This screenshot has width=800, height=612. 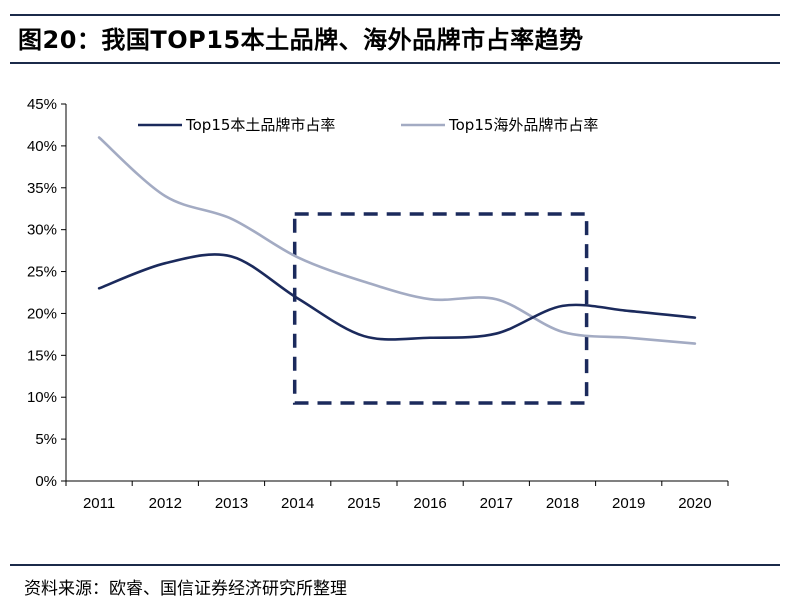 What do you see at coordinates (42, 230) in the screenshot?
I see `y-tick-label: 30%` at bounding box center [42, 230].